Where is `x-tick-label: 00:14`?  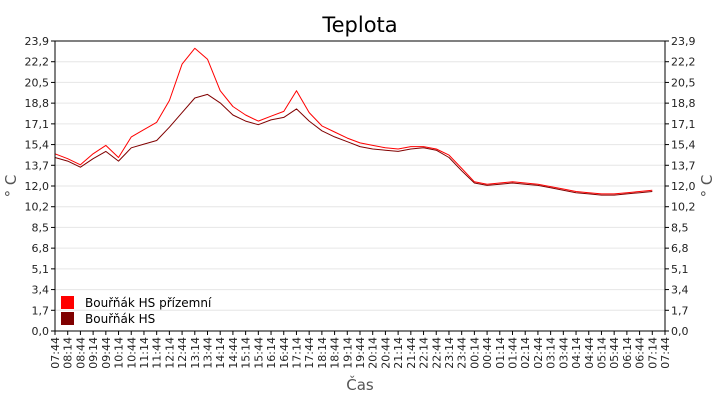
x-tick-label: 00:14 is located at coordinates (474, 353).